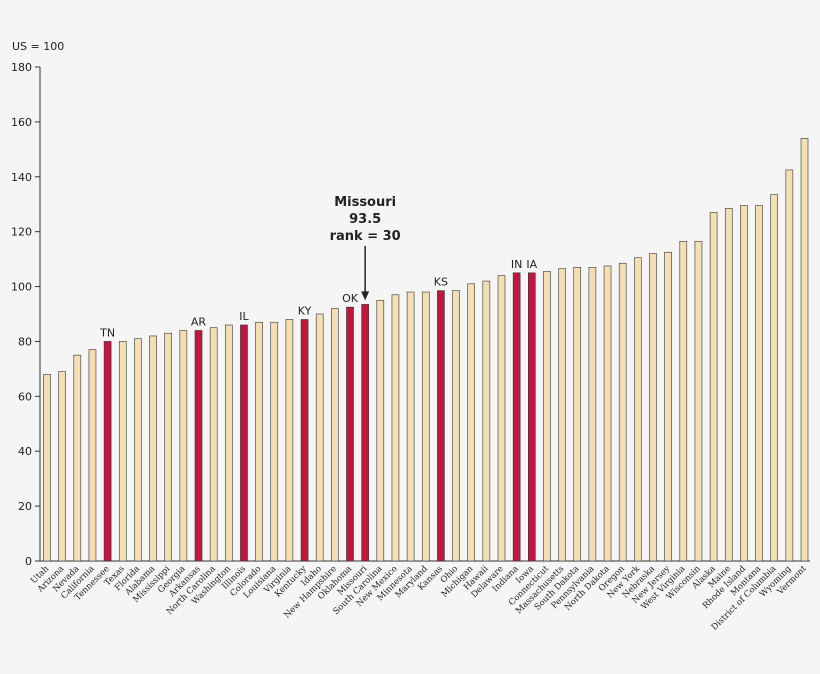  What do you see at coordinates (441, 282) in the screenshot?
I see `bar-label-ks: KS` at bounding box center [441, 282].